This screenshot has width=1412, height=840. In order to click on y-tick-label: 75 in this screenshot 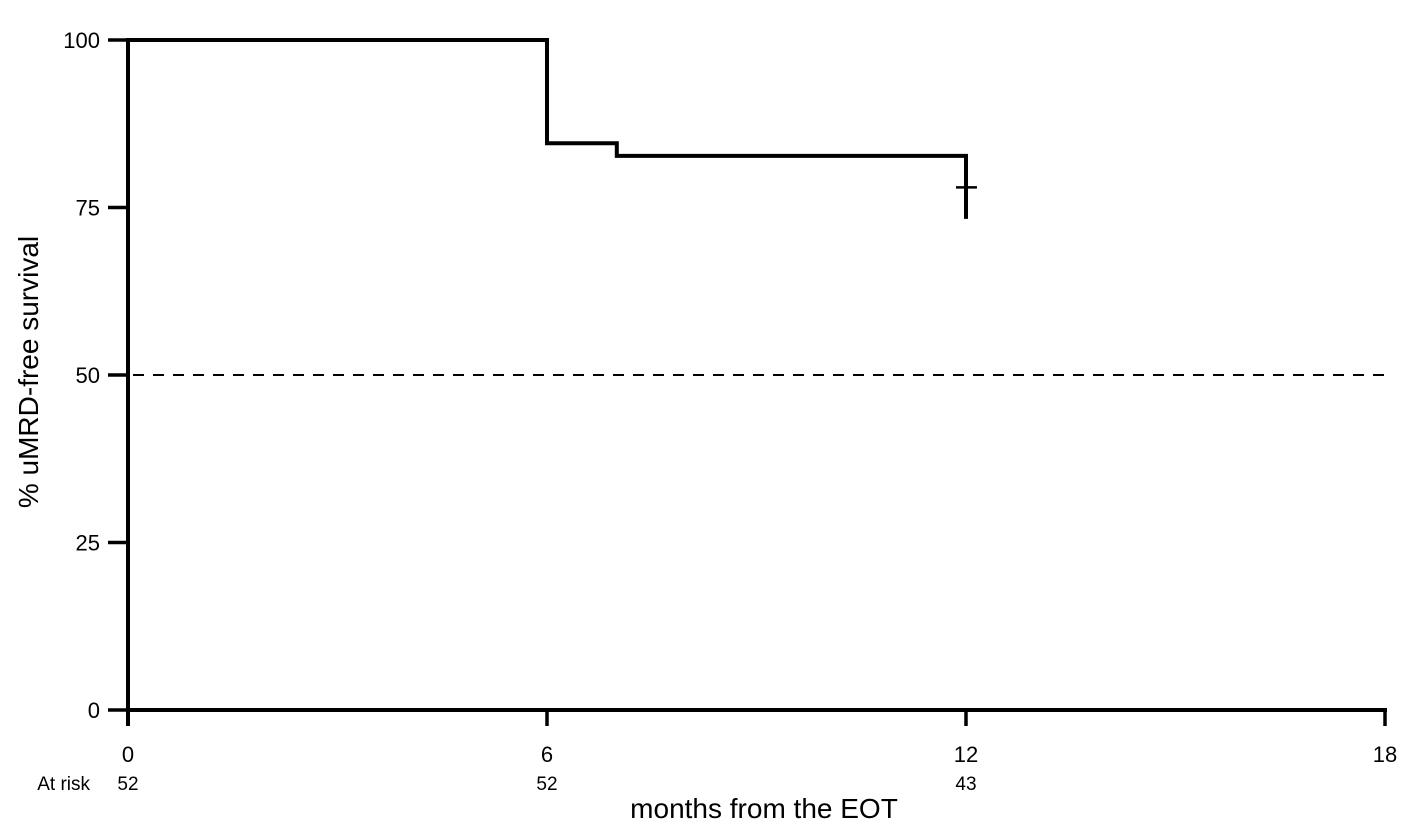, I will do `click(88, 208)`.